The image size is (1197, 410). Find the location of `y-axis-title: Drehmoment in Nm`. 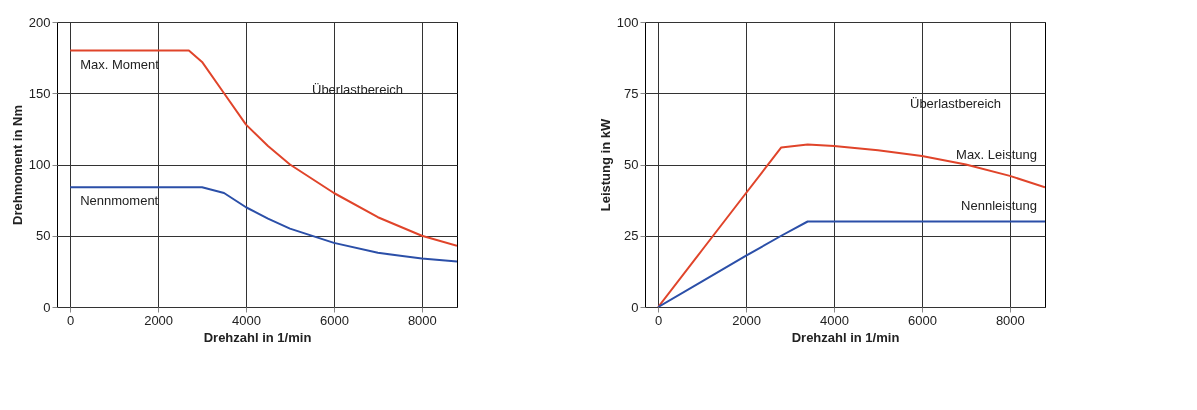

y-axis-title: Drehmoment in Nm is located at coordinates (17, 165).